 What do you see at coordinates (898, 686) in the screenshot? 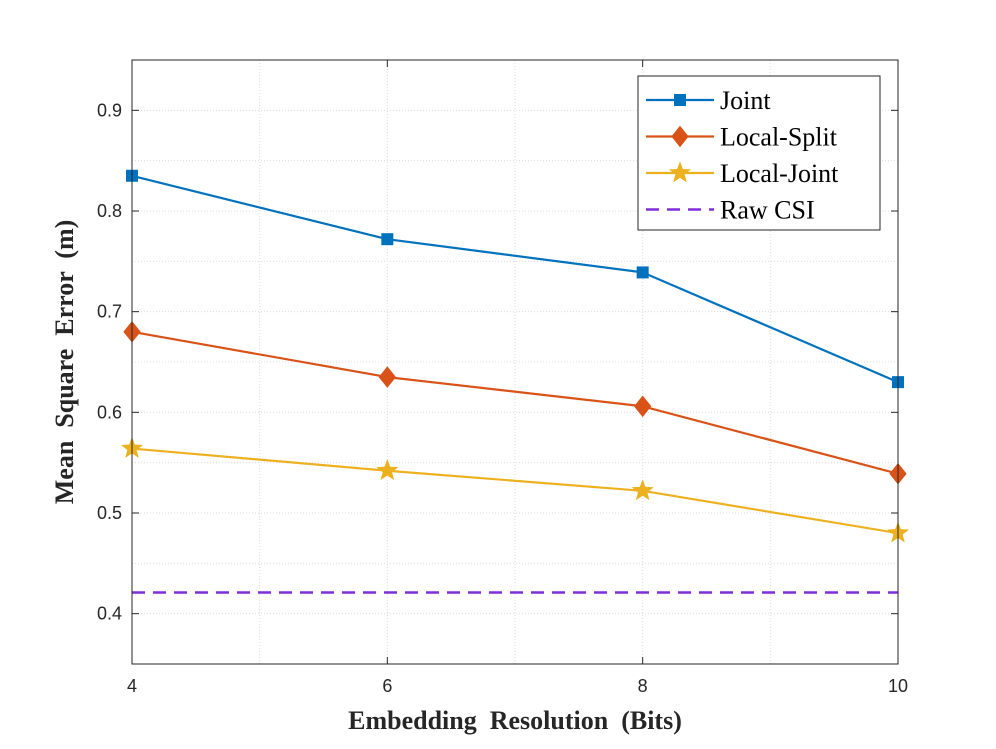
I see `x-tick-label: 10` at bounding box center [898, 686].